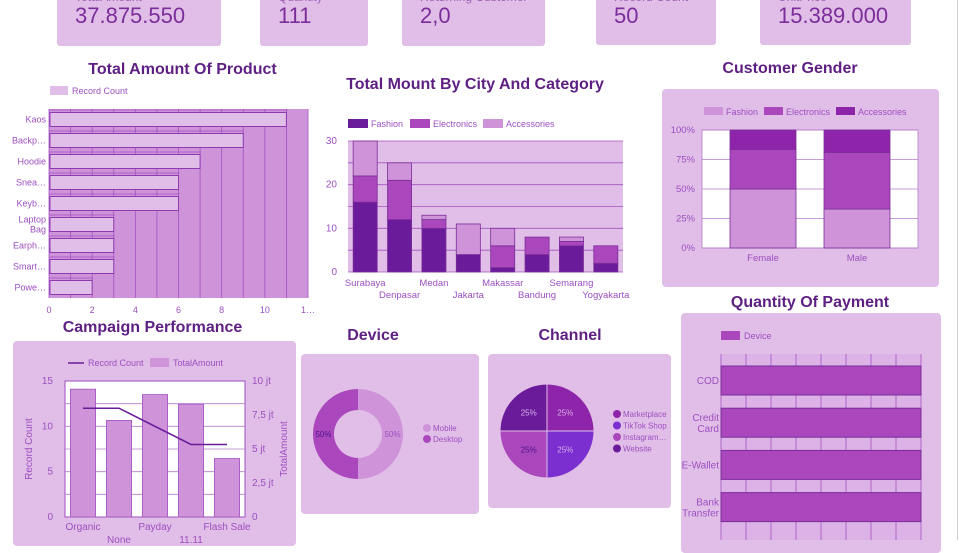  What do you see at coordinates (473, 2) in the screenshot?
I see `kpi-label: Returning Customer` at bounding box center [473, 2].